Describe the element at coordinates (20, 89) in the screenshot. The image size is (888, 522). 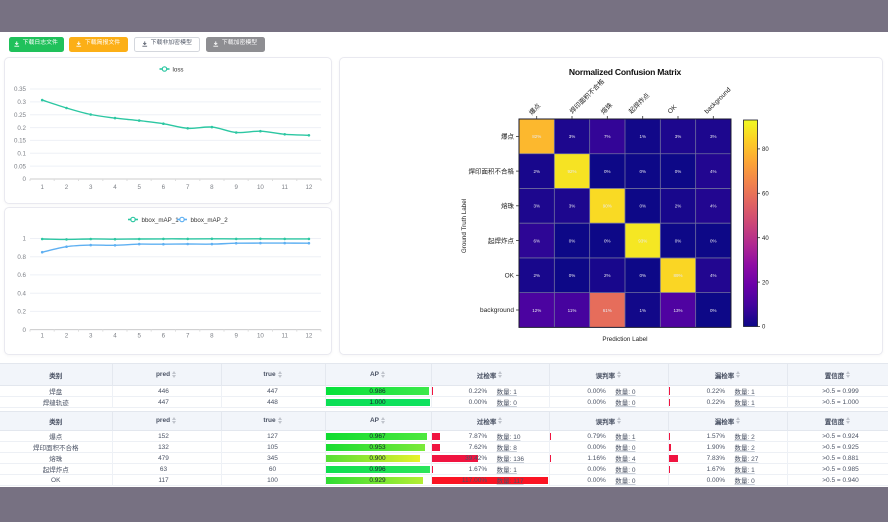
I see `svg-text: 0.35` at that location.